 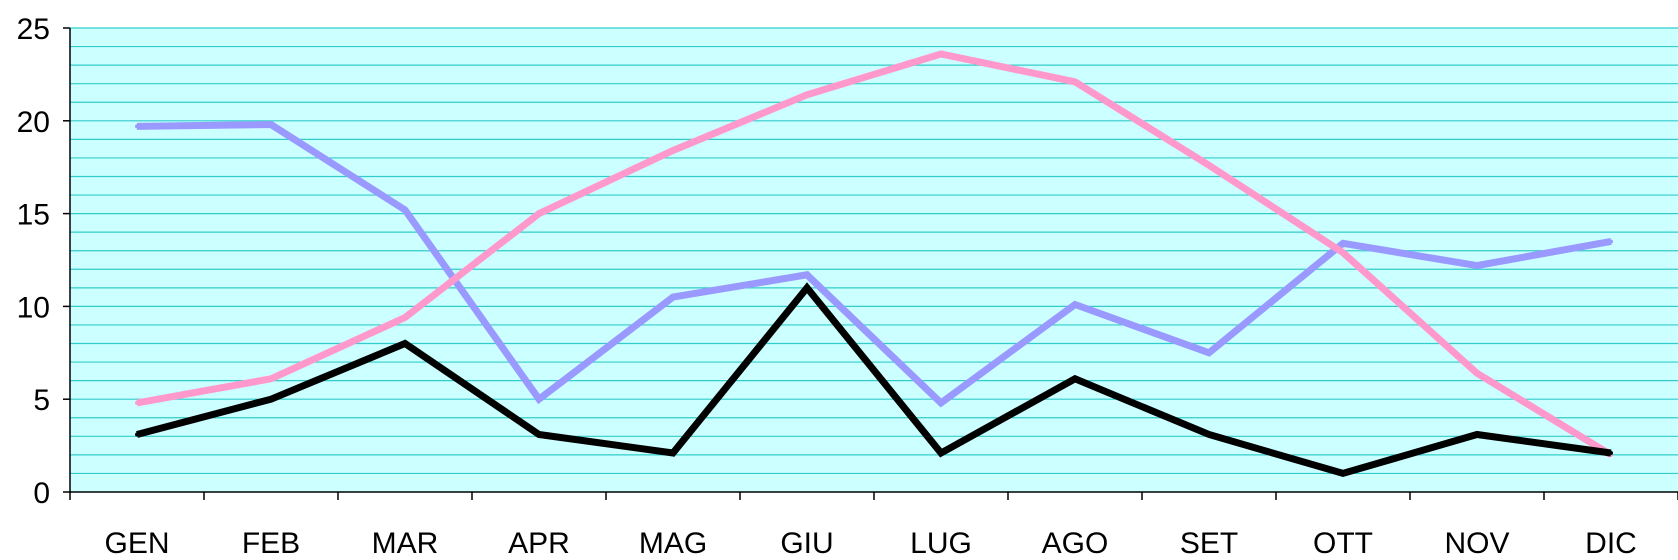 What do you see at coordinates (1476, 543) in the screenshot?
I see `x-tick-label: NOV` at bounding box center [1476, 543].